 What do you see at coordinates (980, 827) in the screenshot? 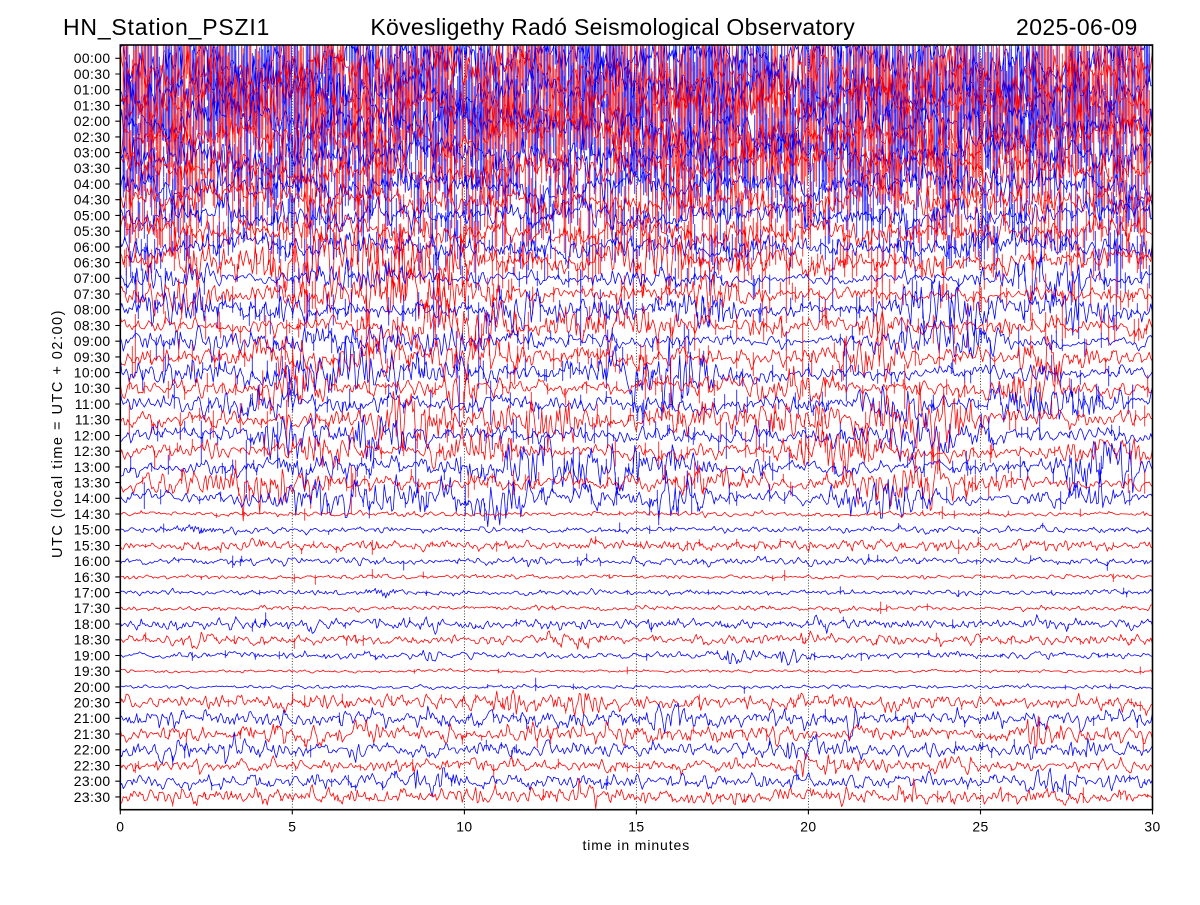
I see `svg-text: 25` at bounding box center [980, 827].